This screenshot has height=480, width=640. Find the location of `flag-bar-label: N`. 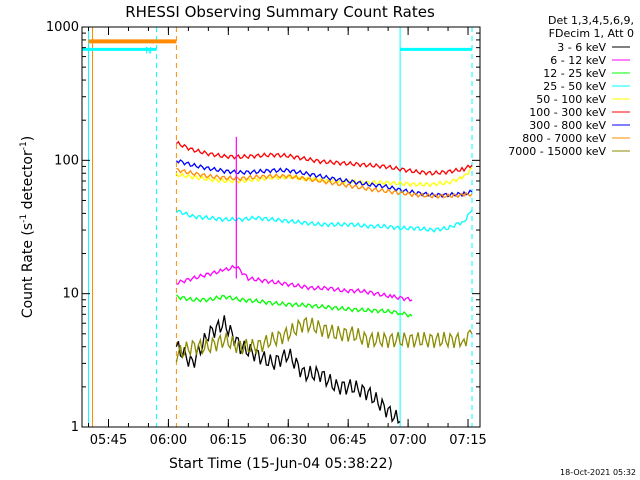

flag-bar-label: N is located at coordinates (148, 51).